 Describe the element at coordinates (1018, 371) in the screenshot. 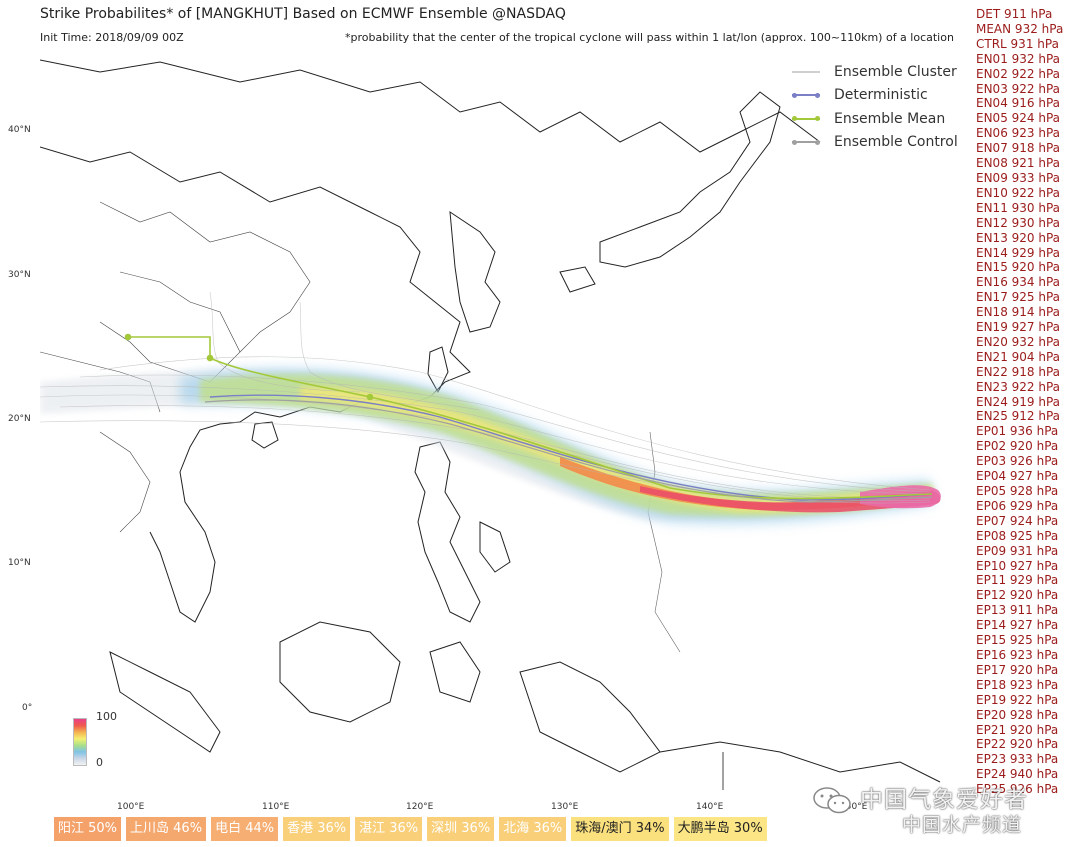

I see `pressure-item: EN22 918 hPa` at that location.